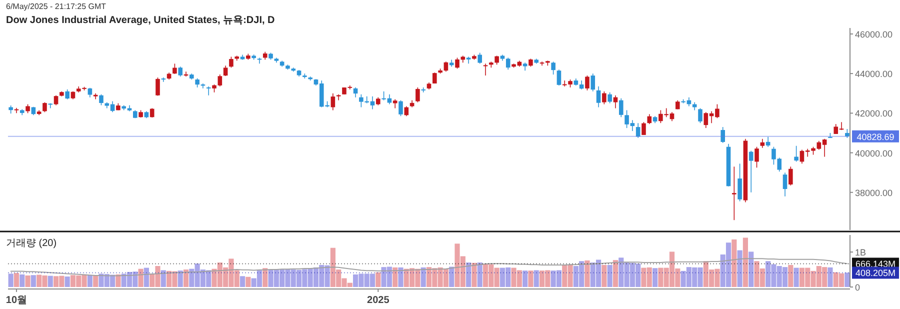  I want to click on y-tick-label: 1B, so click(860, 253).